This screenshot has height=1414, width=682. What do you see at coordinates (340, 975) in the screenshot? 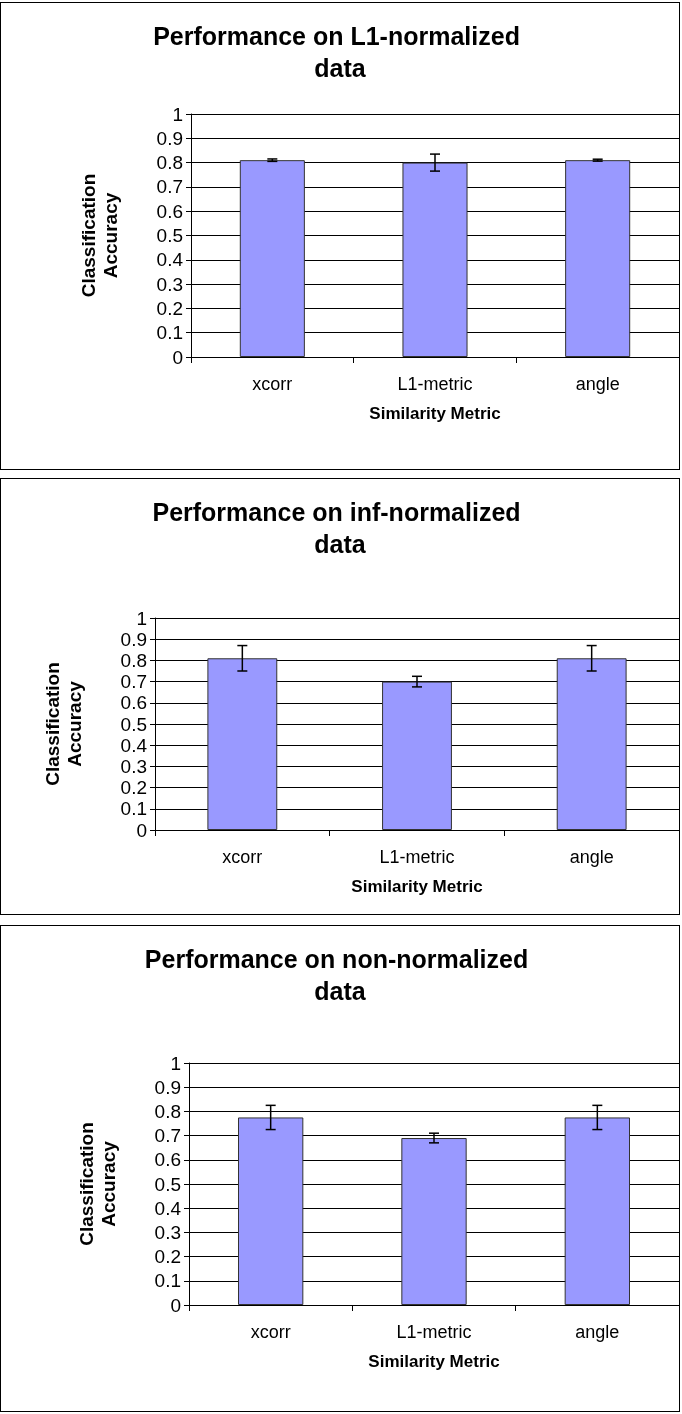
I see `chart-title: Performance on non-normalized data` at bounding box center [340, 975].